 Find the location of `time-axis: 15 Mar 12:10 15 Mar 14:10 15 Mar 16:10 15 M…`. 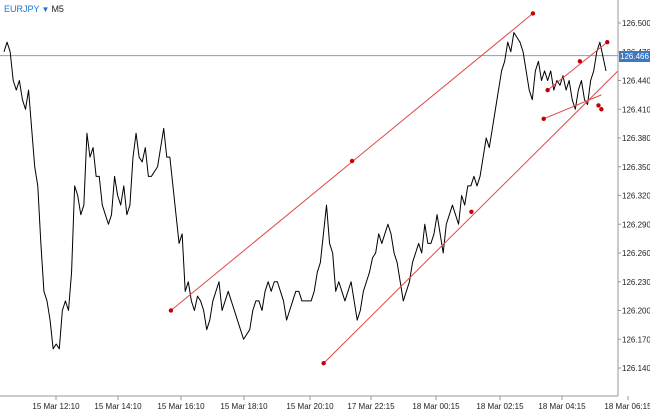

time-axis: 15 Mar 12:10 15 Mar 14:10 15 Mar 16:10 15 M… is located at coordinates (341, 403).